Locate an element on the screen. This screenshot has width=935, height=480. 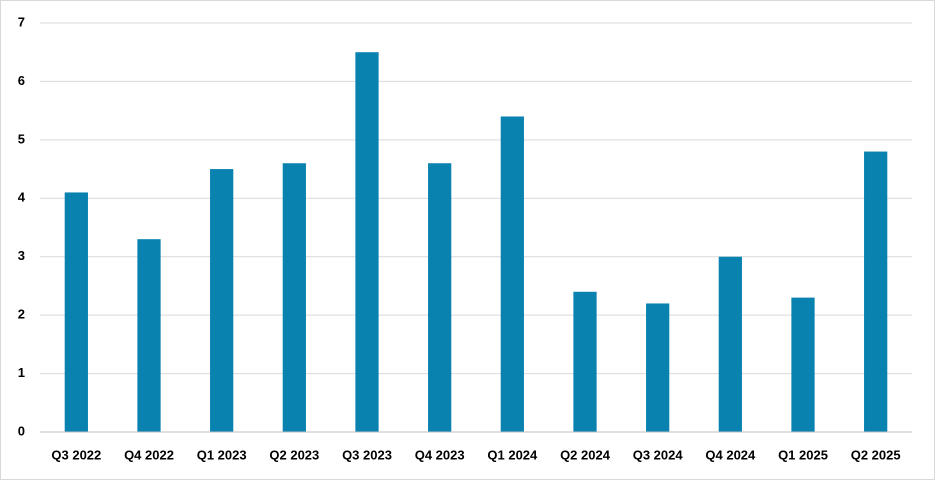
x-tick-label: Q1 2024 is located at coordinates (512, 454).